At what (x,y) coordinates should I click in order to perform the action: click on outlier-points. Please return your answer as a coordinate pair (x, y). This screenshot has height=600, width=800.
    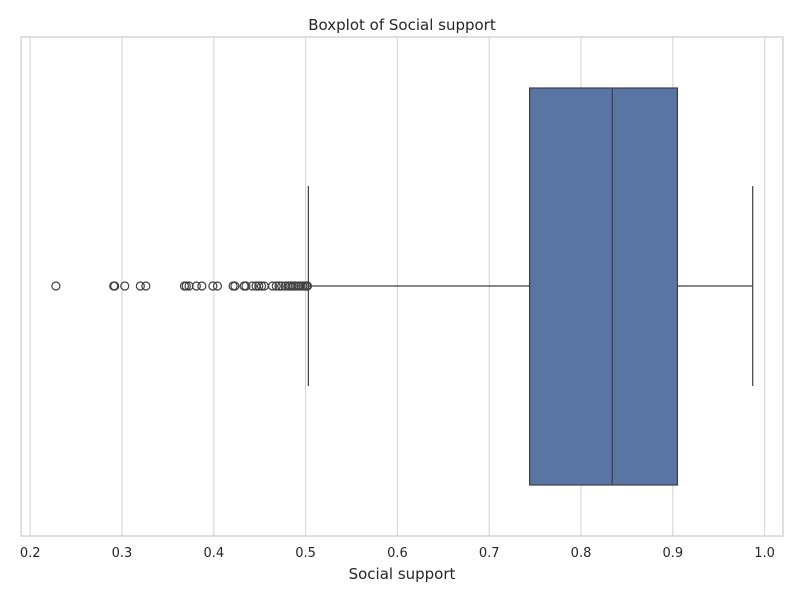
    Looking at the image, I should click on (182, 286).